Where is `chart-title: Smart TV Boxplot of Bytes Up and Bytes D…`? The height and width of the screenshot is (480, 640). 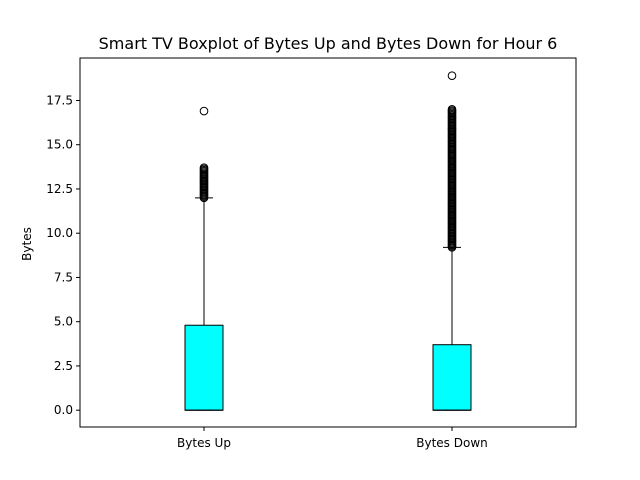
chart-title: Smart TV Boxplot of Bytes Up and Bytes D… is located at coordinates (328, 43).